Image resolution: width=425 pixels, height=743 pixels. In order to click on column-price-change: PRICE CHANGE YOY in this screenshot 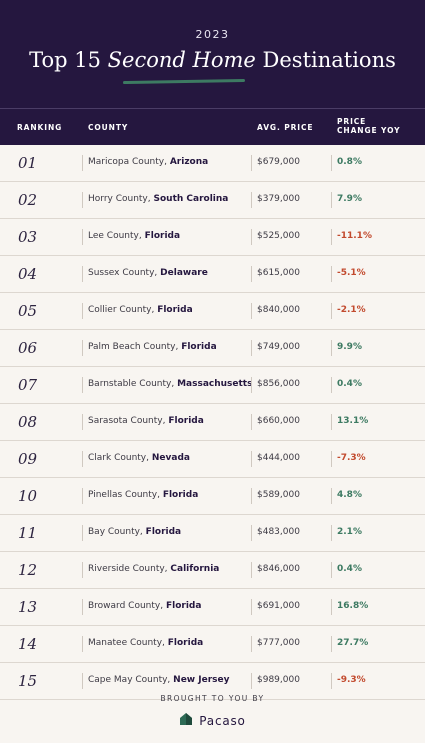, I will do `click(372, 126)`.